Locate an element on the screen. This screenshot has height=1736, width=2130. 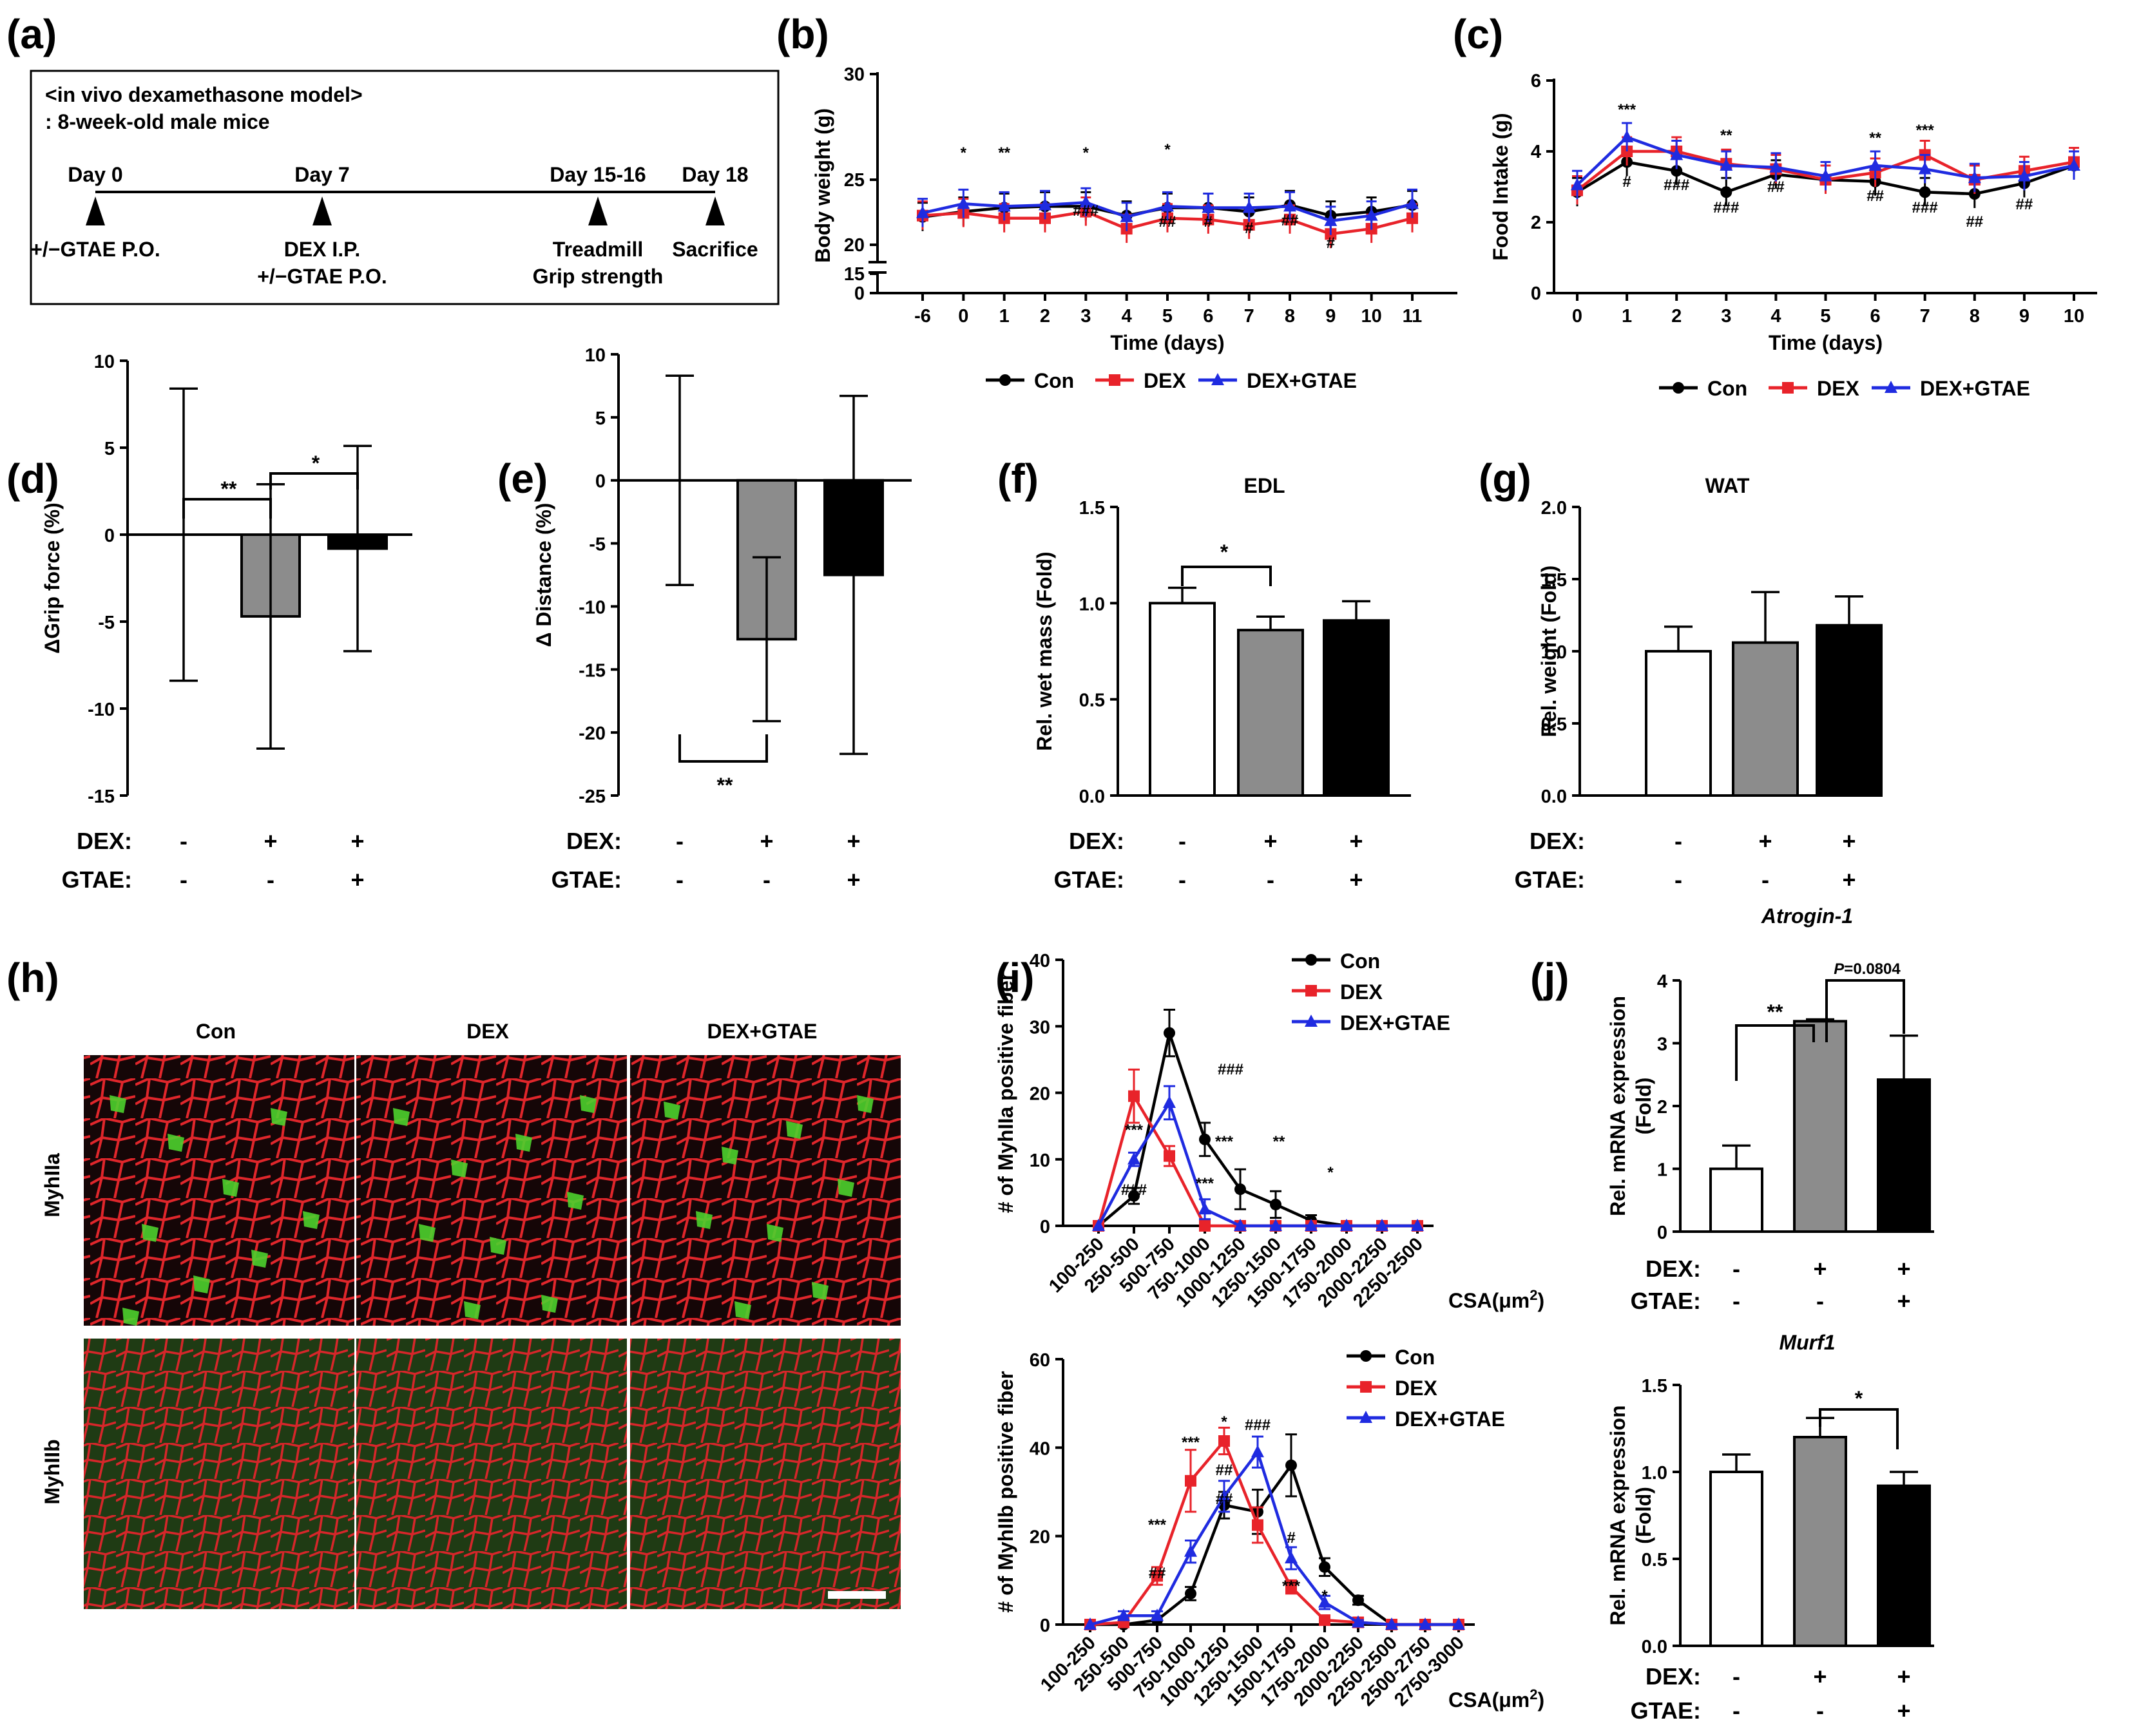
legend-label-0: Con is located at coordinates (1415, 1357).